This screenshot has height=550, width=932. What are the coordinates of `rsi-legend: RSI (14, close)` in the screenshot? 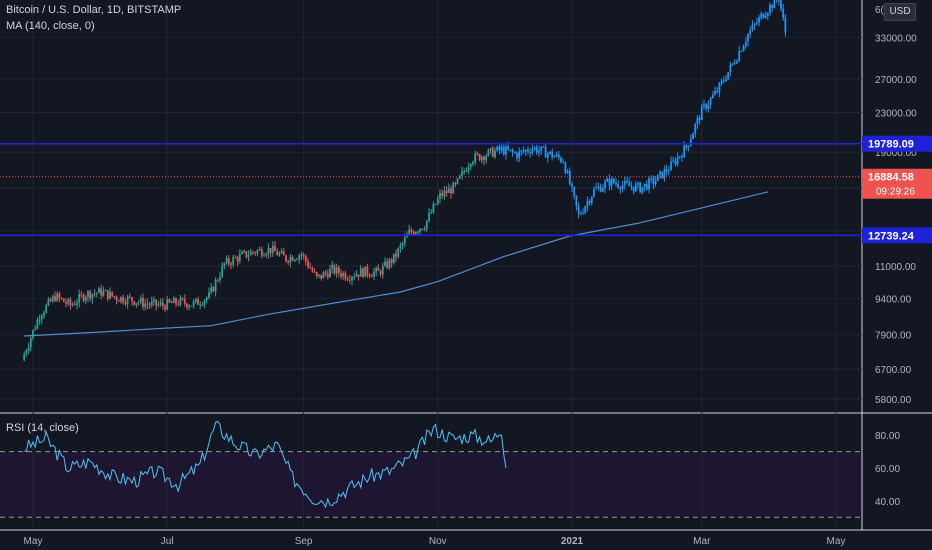 It's located at (42, 428).